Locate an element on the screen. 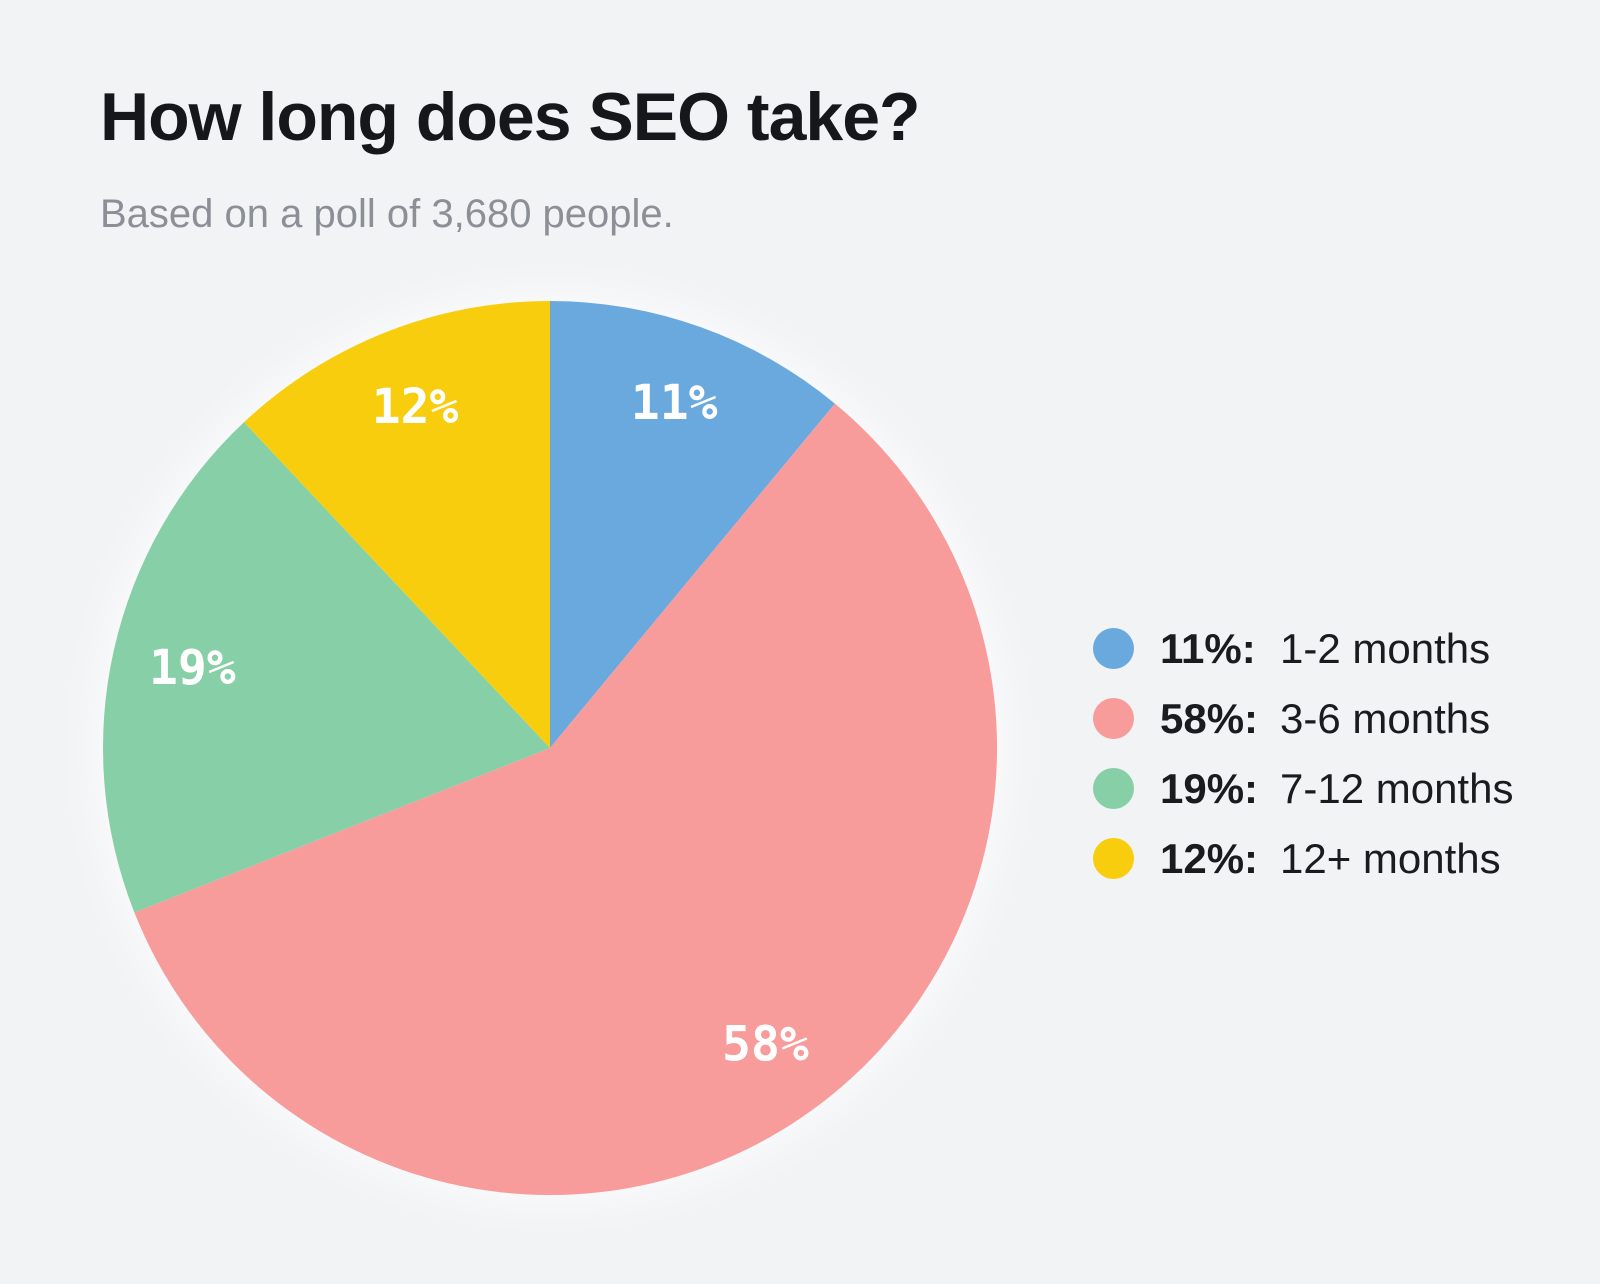  legend-percent: 12%: is located at coordinates (1209, 858).